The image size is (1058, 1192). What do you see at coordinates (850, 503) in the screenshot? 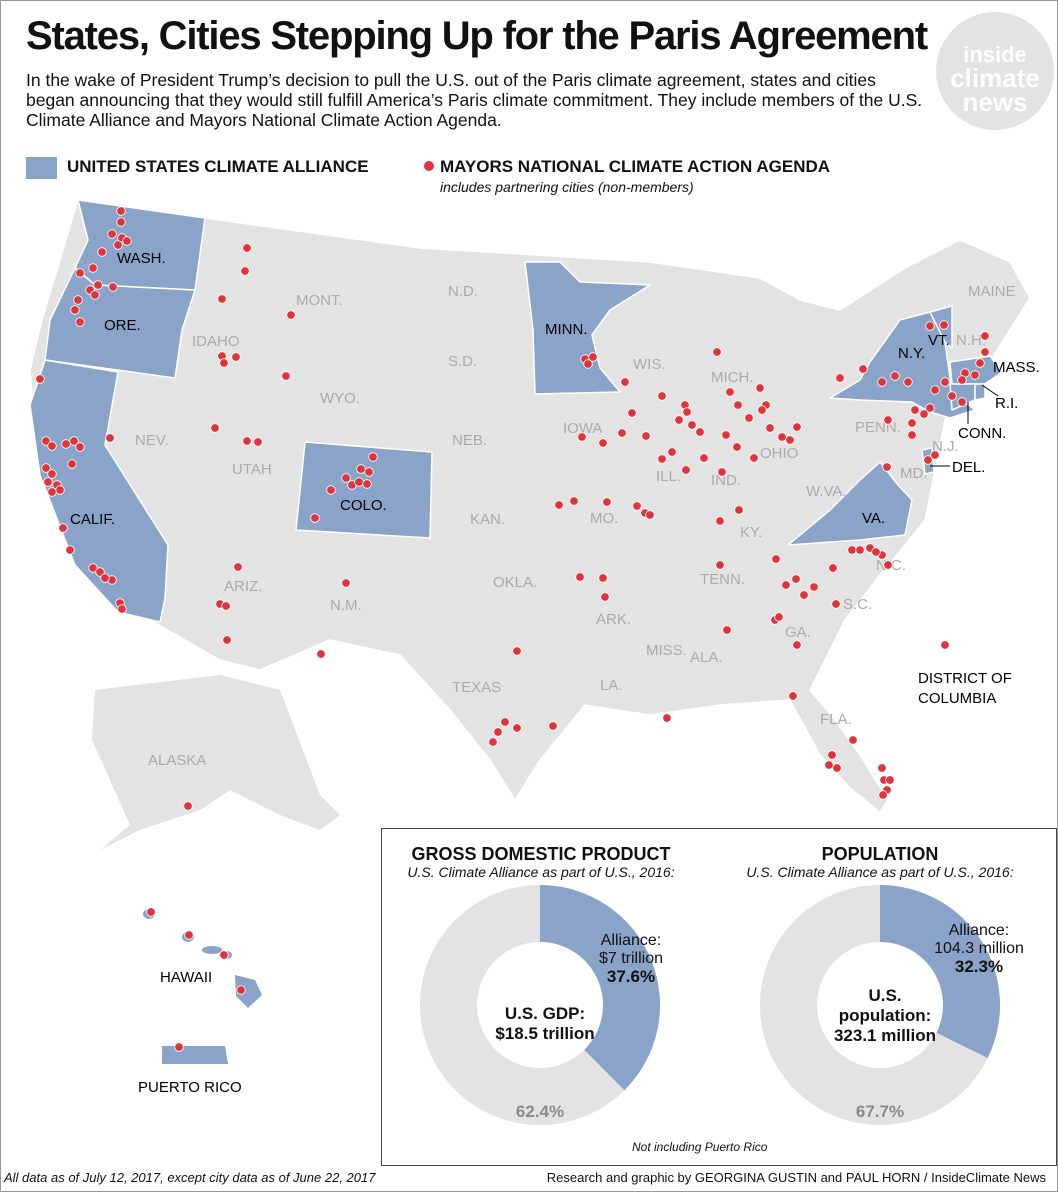
I see `state-virginia` at bounding box center [850, 503].